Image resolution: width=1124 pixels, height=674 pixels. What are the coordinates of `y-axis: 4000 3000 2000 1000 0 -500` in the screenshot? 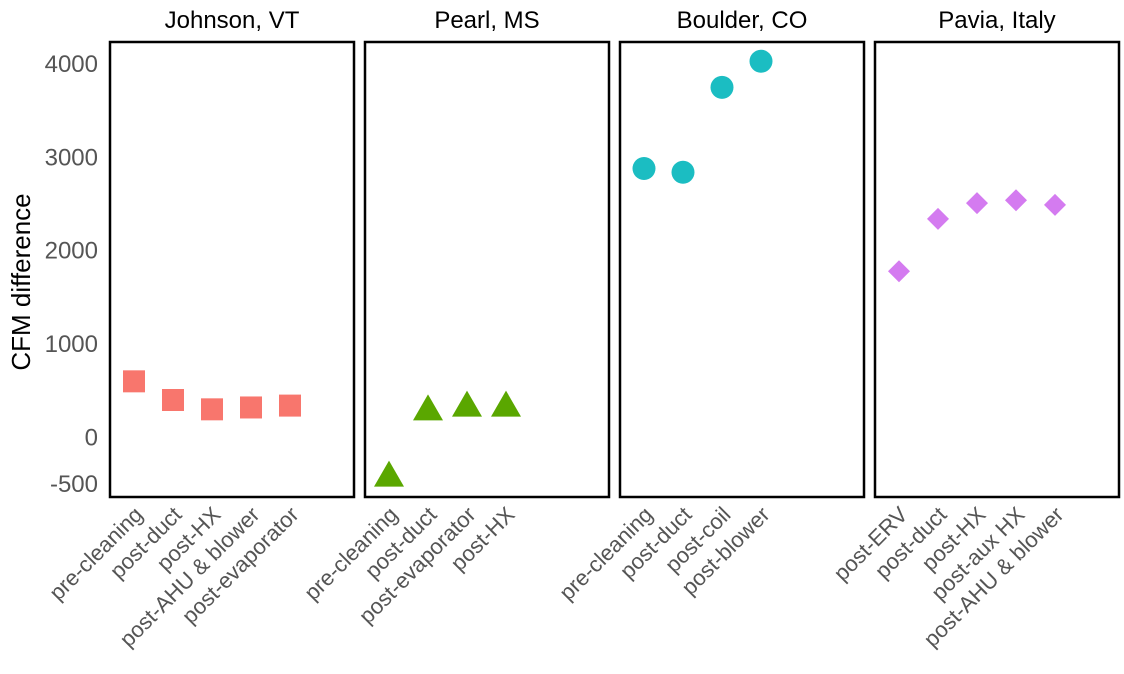 It's located at (71, 274).